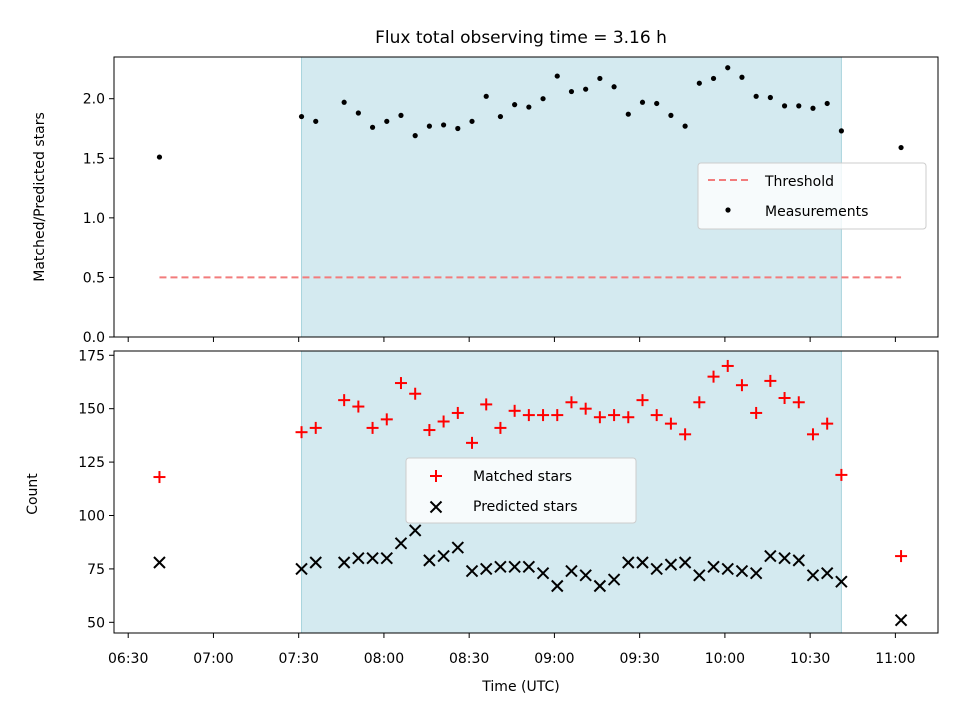 The width and height of the screenshot is (960, 720). Describe the element at coordinates (94, 278) in the screenshot. I see `top-ytick-label: 0.5` at that location.